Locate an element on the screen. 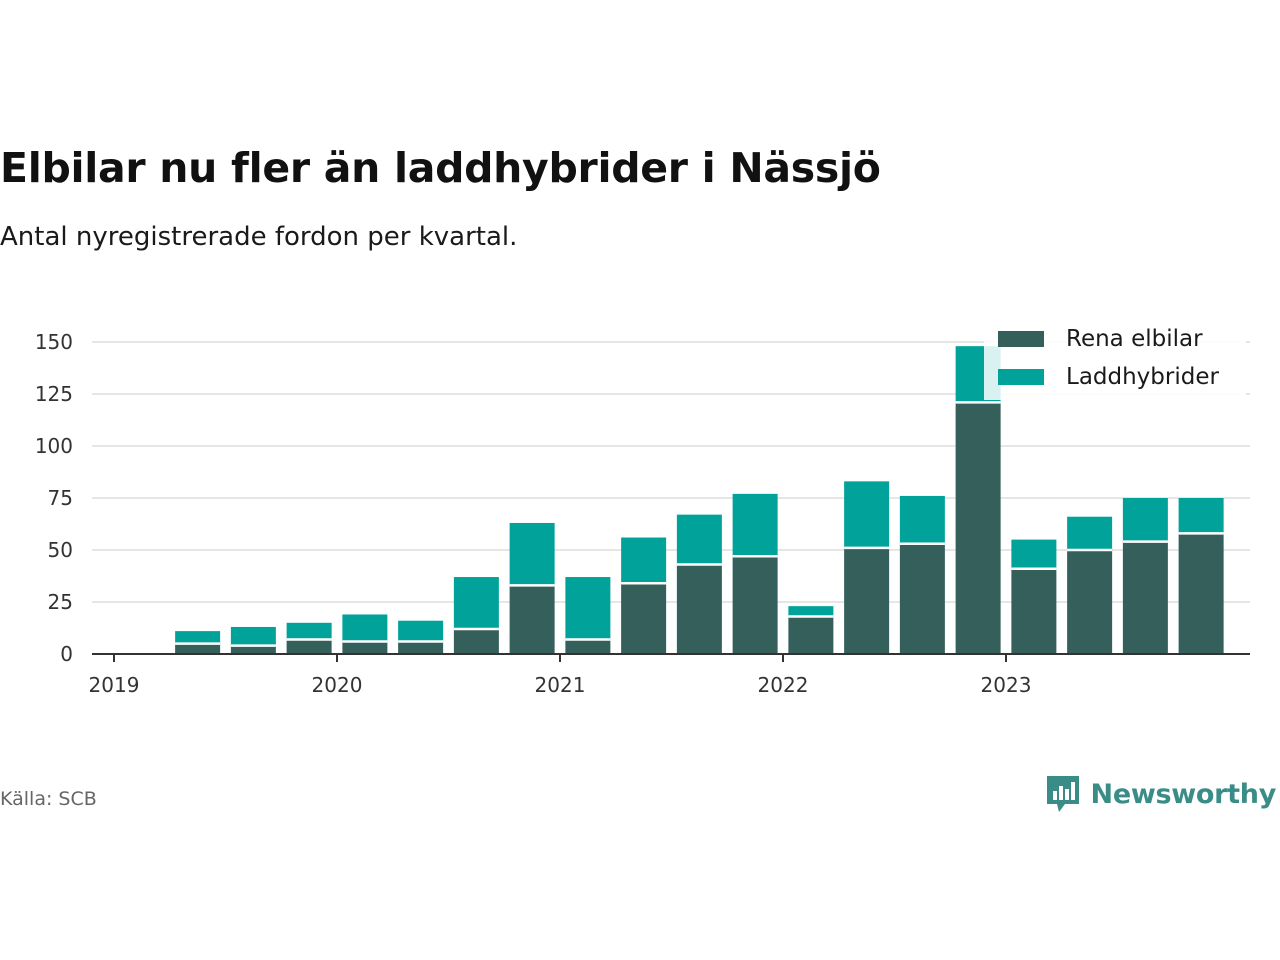 This screenshot has height=960, width=1280. legend-label: Laddhybrider is located at coordinates (1142, 377).